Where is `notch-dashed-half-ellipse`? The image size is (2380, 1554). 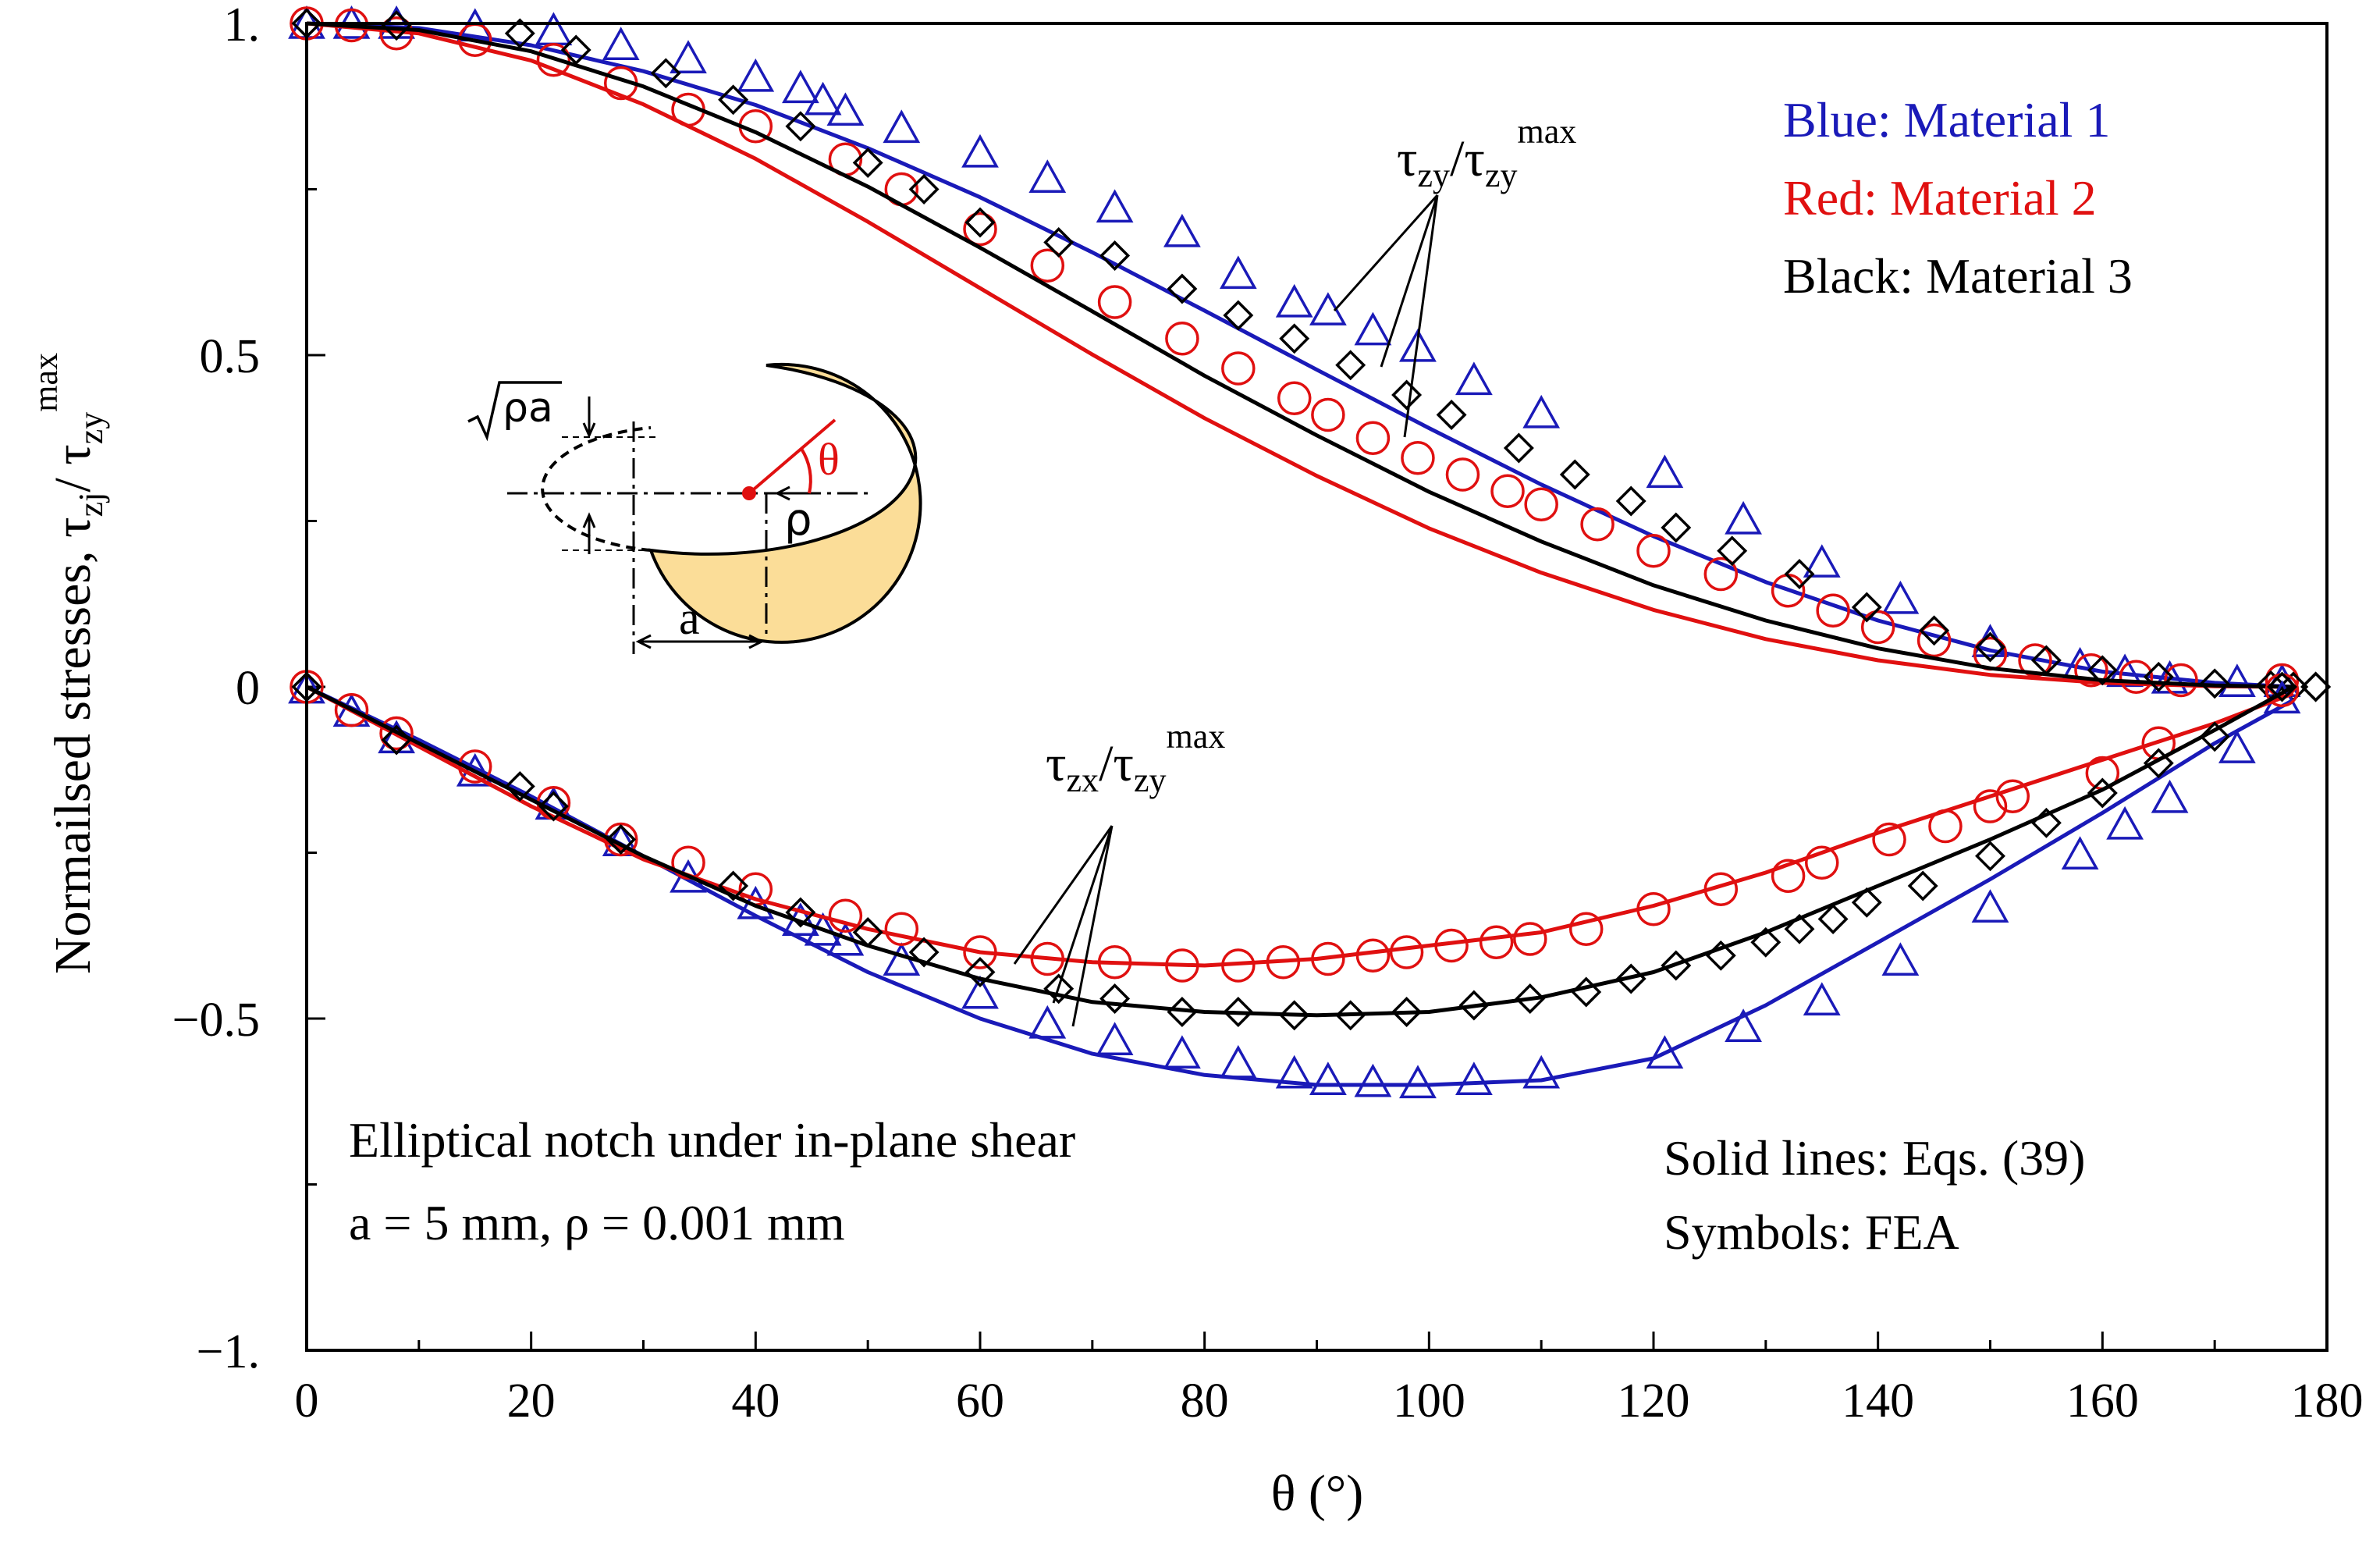
notch-dashed-half-ellipse is located at coordinates (596, 489).